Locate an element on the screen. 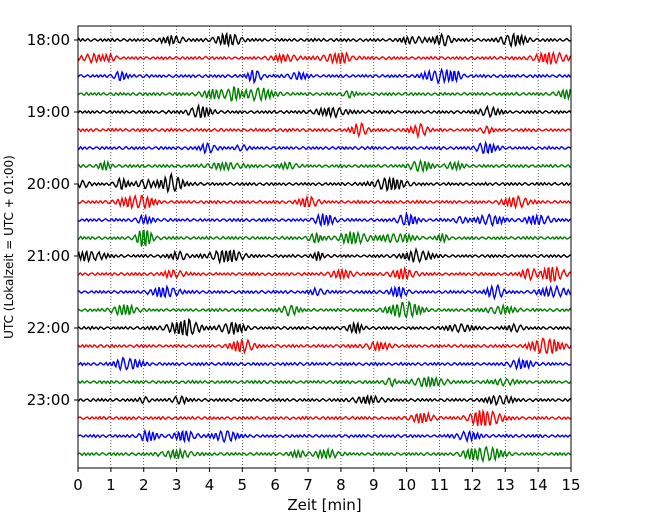 The width and height of the screenshot is (650, 520). x-tick-label: 10 is located at coordinates (406, 485).